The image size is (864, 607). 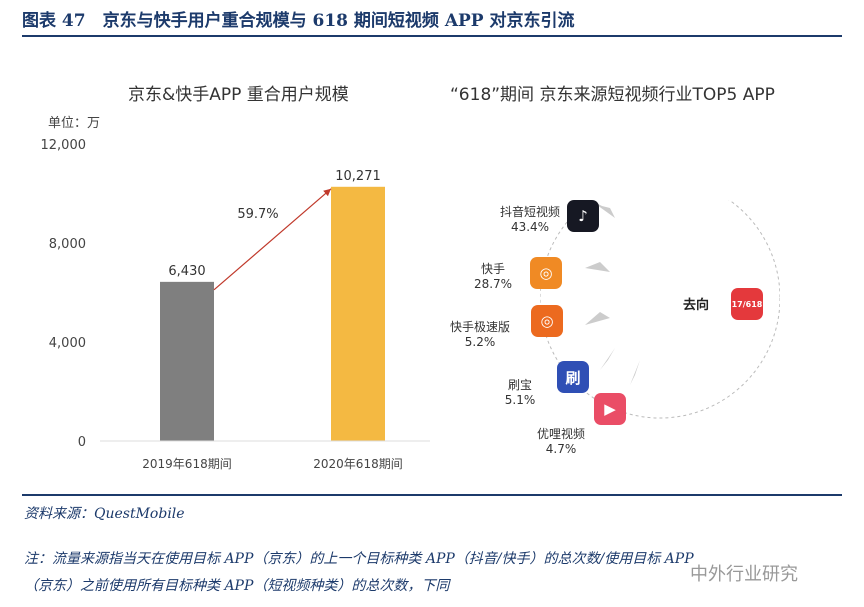 What do you see at coordinates (358, 176) in the screenshot?
I see `bar-value-label: 10,271` at bounding box center [358, 176].